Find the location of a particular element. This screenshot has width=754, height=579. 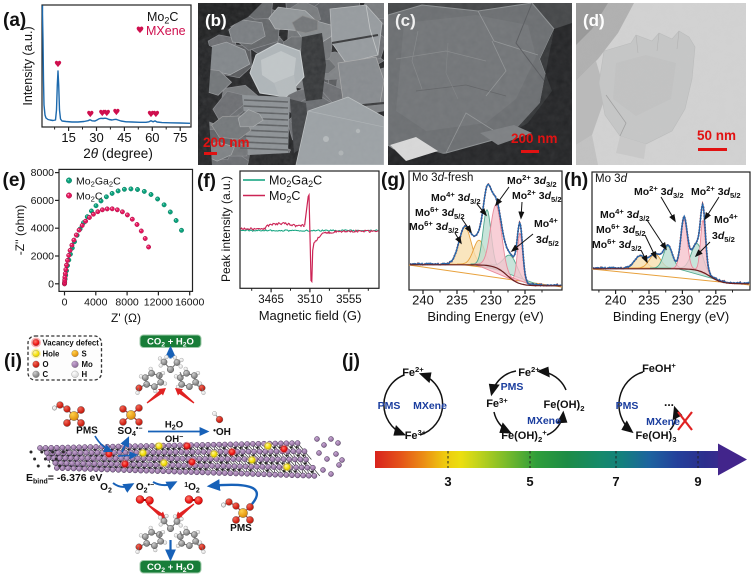

svg-text: 6000 is located at coordinates (43, 201).